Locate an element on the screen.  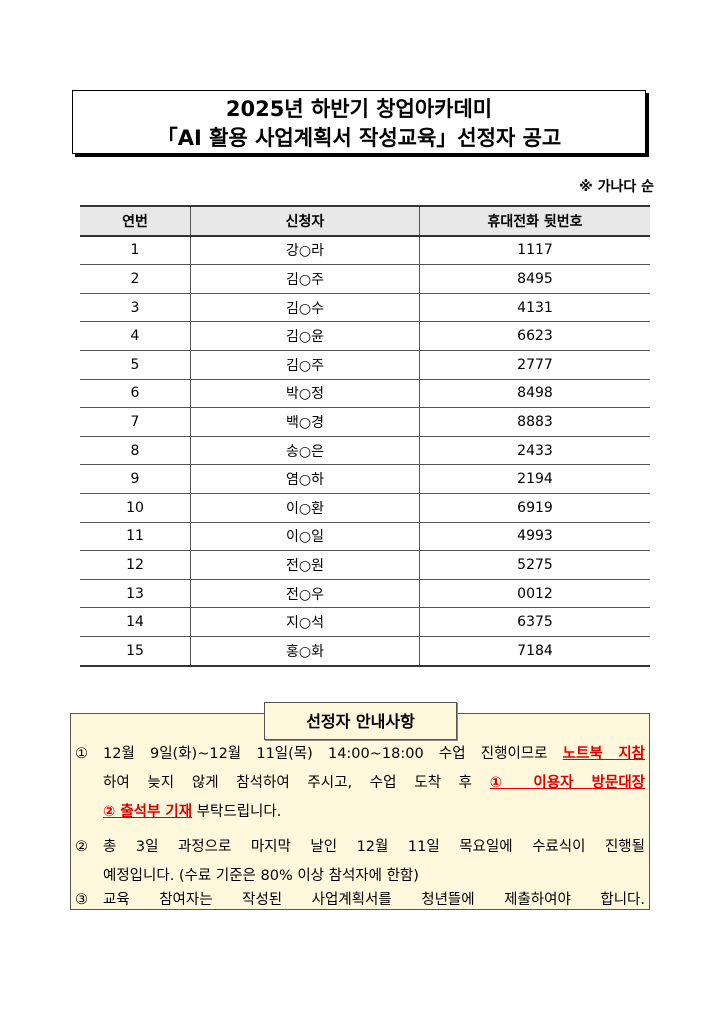
cell-phone: 2194 is located at coordinates (534, 479).